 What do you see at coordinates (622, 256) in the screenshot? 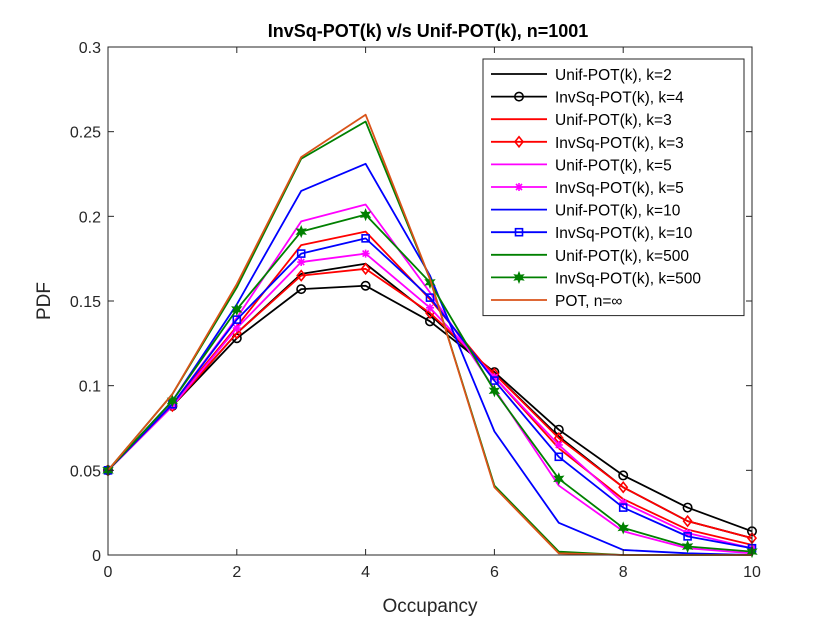
I see `legend-label: Unif-POT(k), k=500` at bounding box center [622, 256].